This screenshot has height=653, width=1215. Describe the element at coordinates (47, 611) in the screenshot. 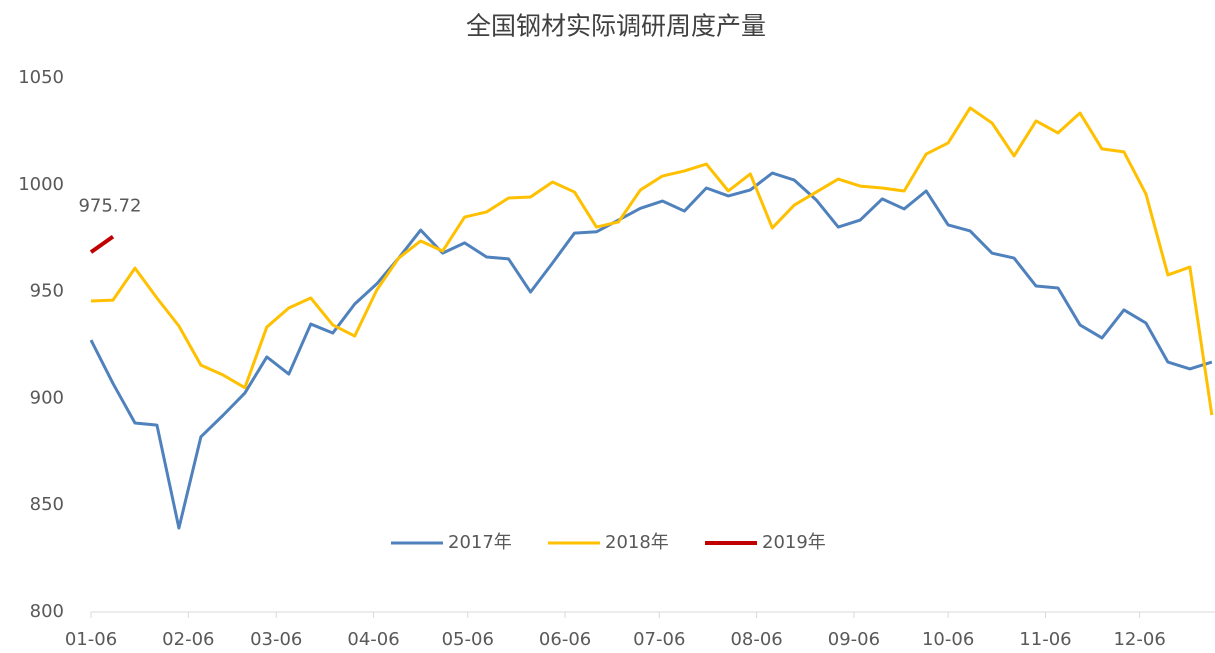

I see `y-tick-label: 800` at that location.